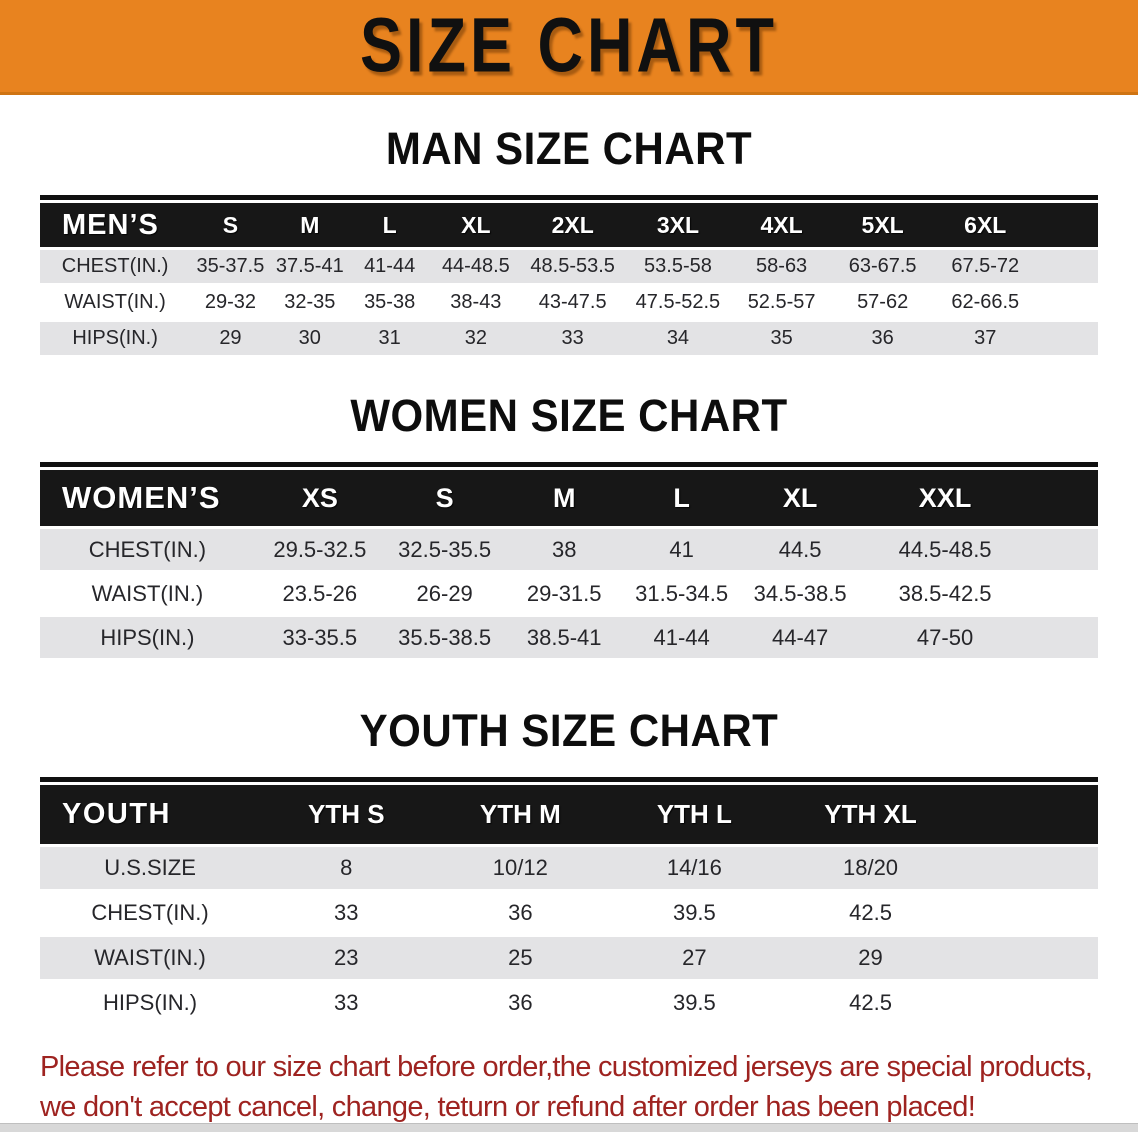 This screenshot has height=1132, width=1138. What do you see at coordinates (677, 225) in the screenshot?
I see `men-col-header: 3XL` at bounding box center [677, 225].